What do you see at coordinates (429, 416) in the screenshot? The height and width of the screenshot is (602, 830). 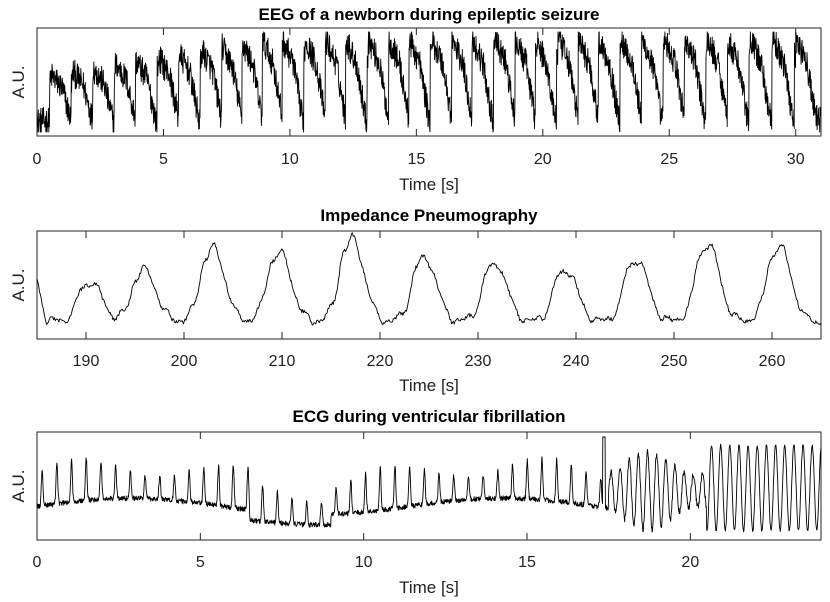 I see `chart-title: ECG during ventricular fibrillation` at bounding box center [429, 416].